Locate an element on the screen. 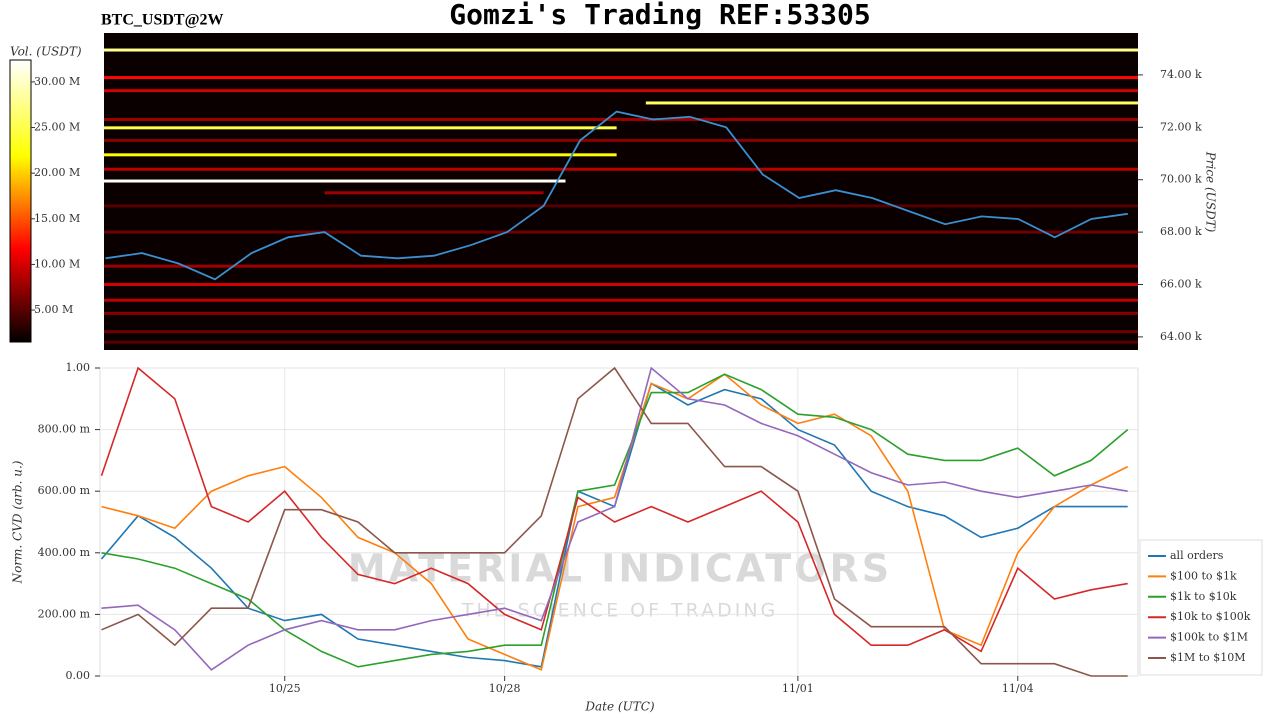 The image size is (1280, 720). legend-label: $1k to $10k is located at coordinates (1203, 596).